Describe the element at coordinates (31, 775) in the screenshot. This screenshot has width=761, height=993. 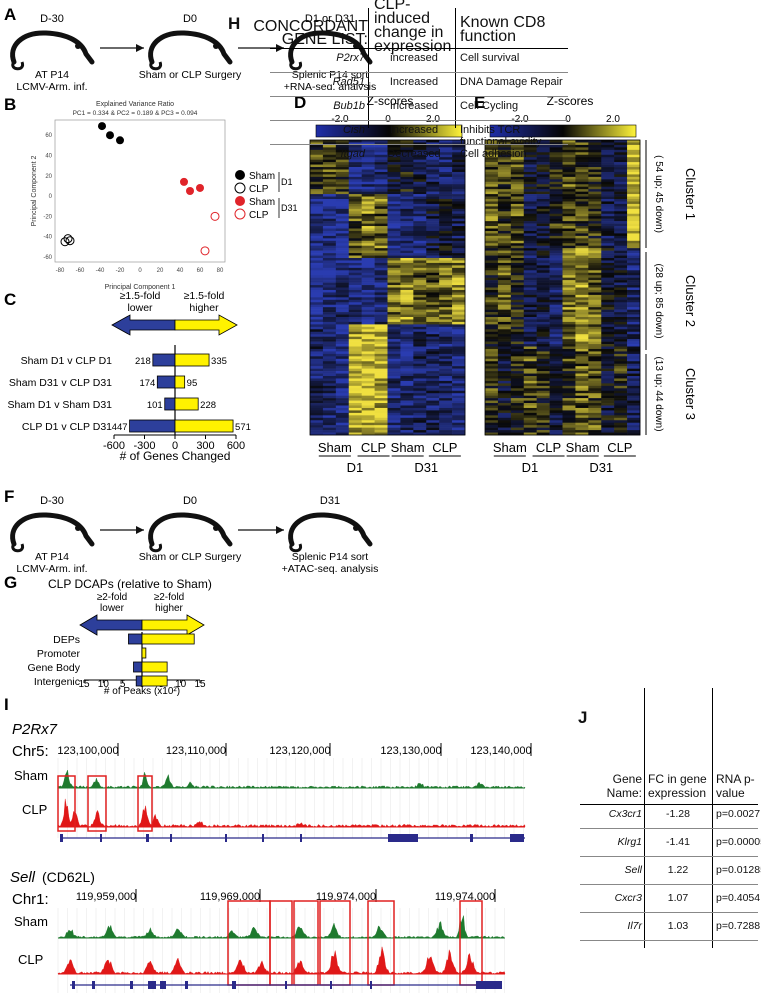
I see `i-track1-sham-label: Sham` at that location.